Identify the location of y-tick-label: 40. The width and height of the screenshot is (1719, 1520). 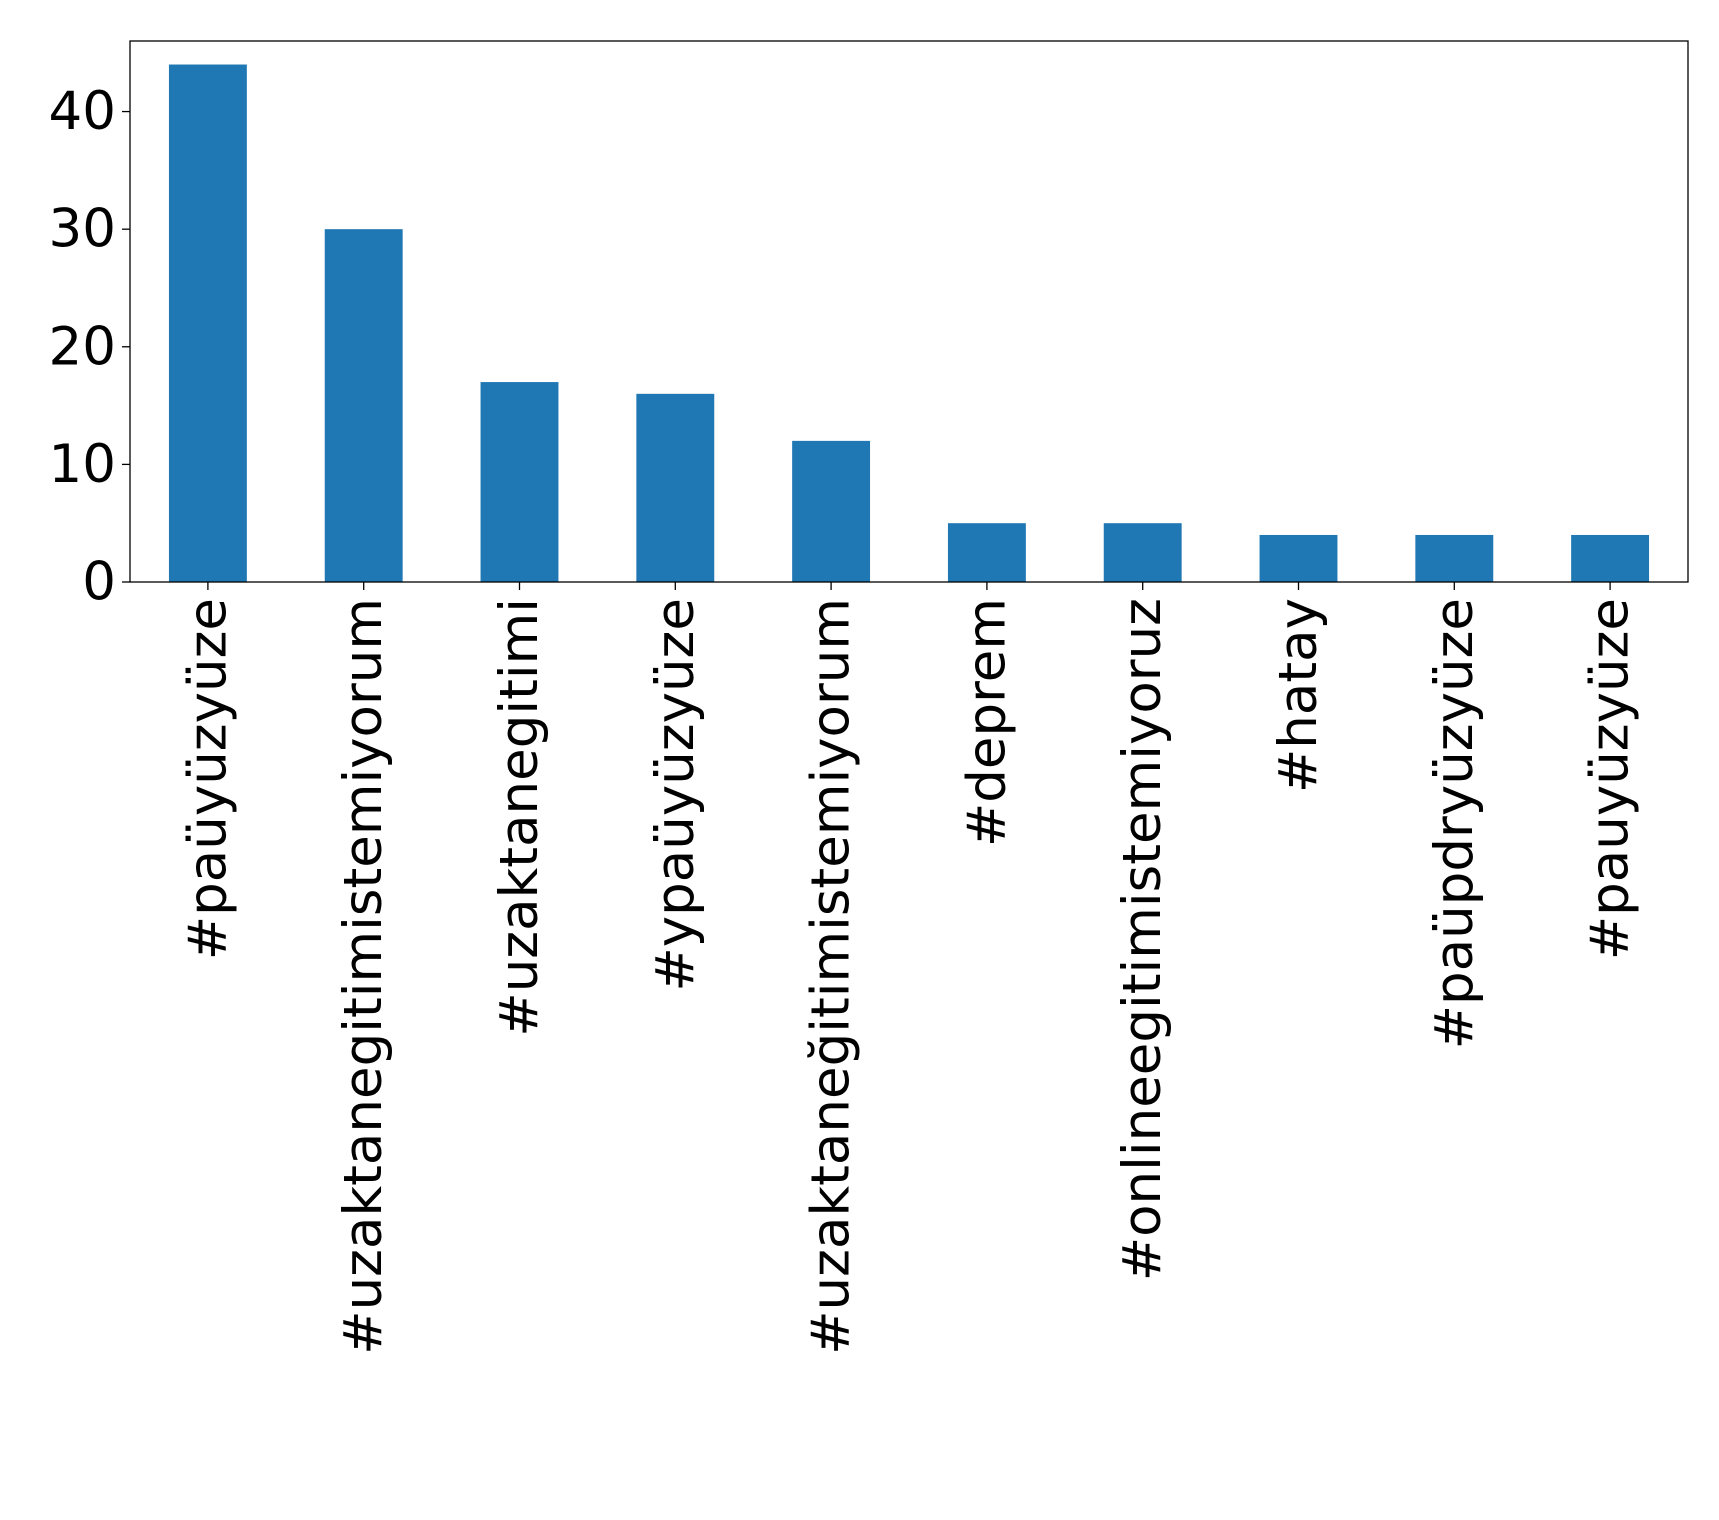
(82, 111).